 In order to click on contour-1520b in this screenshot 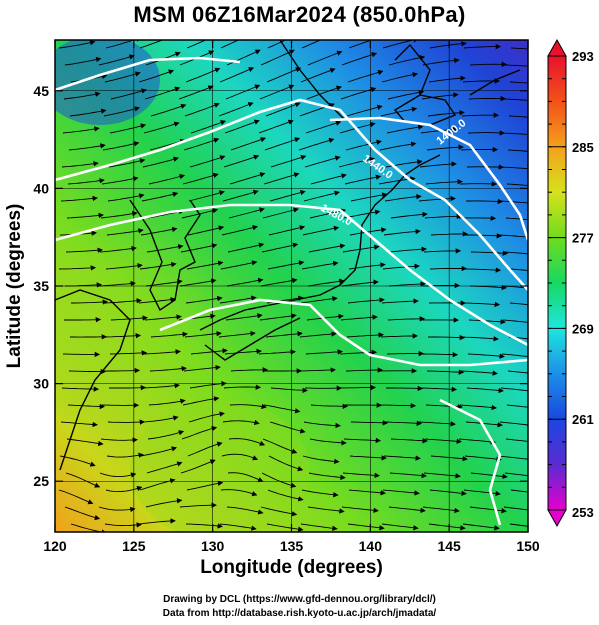, I will do `click(470, 462)`.